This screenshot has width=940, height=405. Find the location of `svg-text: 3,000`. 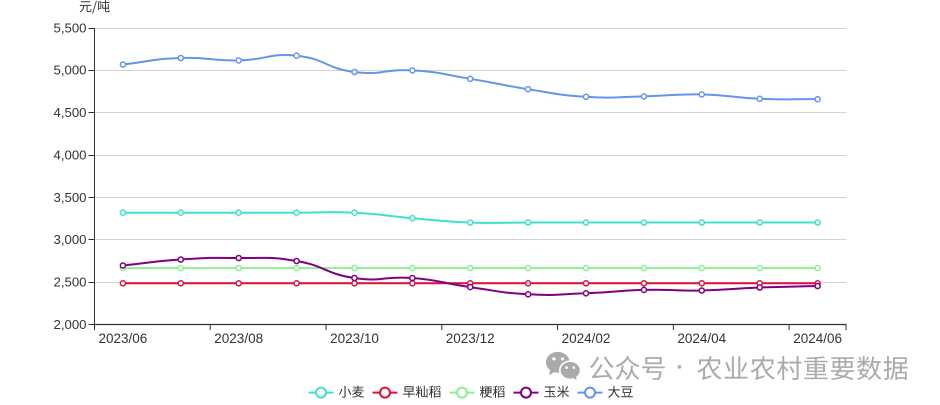

svg-text: 3,000 is located at coordinates (69, 239).